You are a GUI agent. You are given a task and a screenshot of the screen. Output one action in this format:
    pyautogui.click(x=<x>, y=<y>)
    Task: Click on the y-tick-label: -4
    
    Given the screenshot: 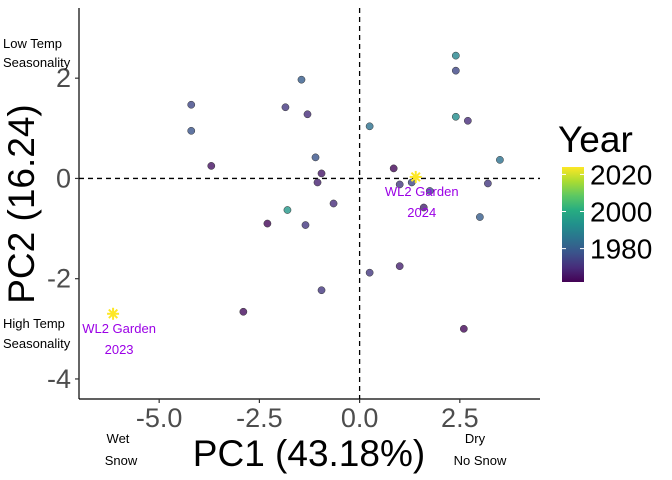 What is the action you would take?
    pyautogui.click(x=59, y=379)
    